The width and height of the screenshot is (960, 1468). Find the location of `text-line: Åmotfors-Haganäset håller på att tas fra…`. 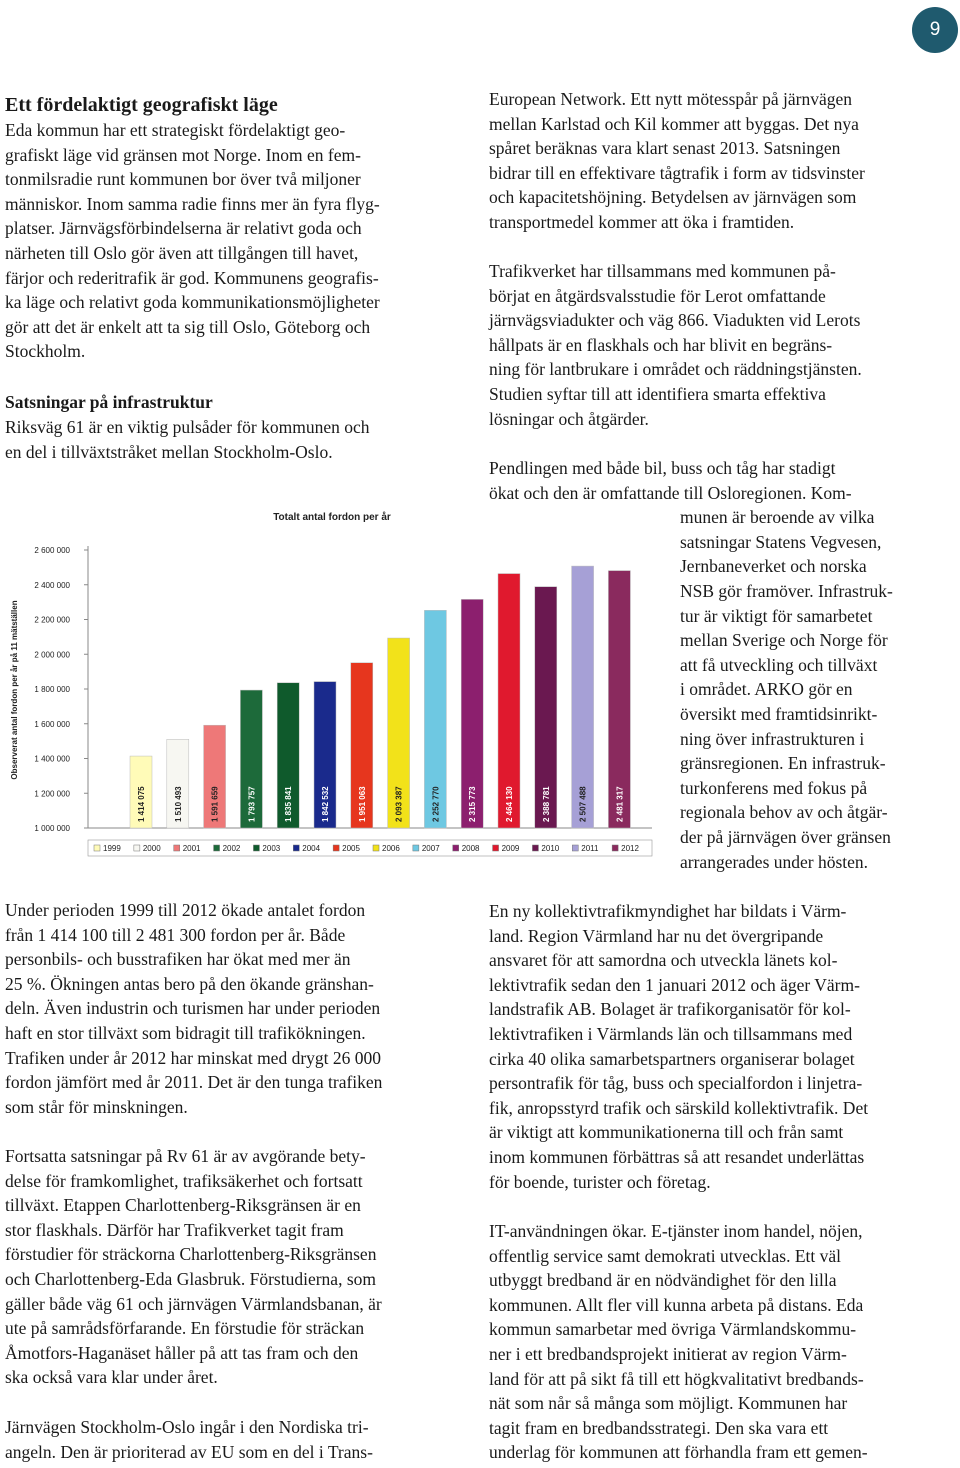

text-line: Åmotfors-Haganäset håller på att tas fra… is located at coordinates (182, 1352).